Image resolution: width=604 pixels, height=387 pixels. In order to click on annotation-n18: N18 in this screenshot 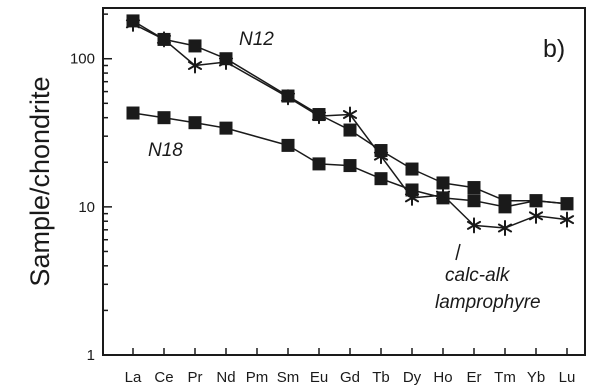, I will do `click(165, 150)`.